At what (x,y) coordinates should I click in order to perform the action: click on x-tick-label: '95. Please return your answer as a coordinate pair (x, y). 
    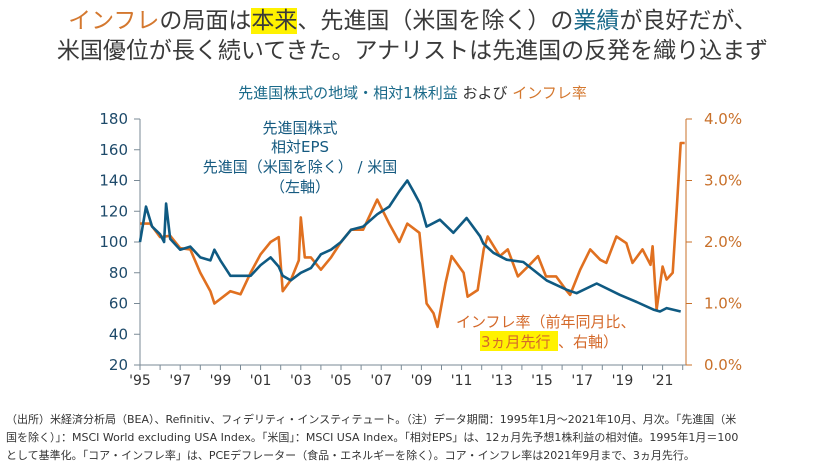
    Looking at the image, I should click on (140, 381).